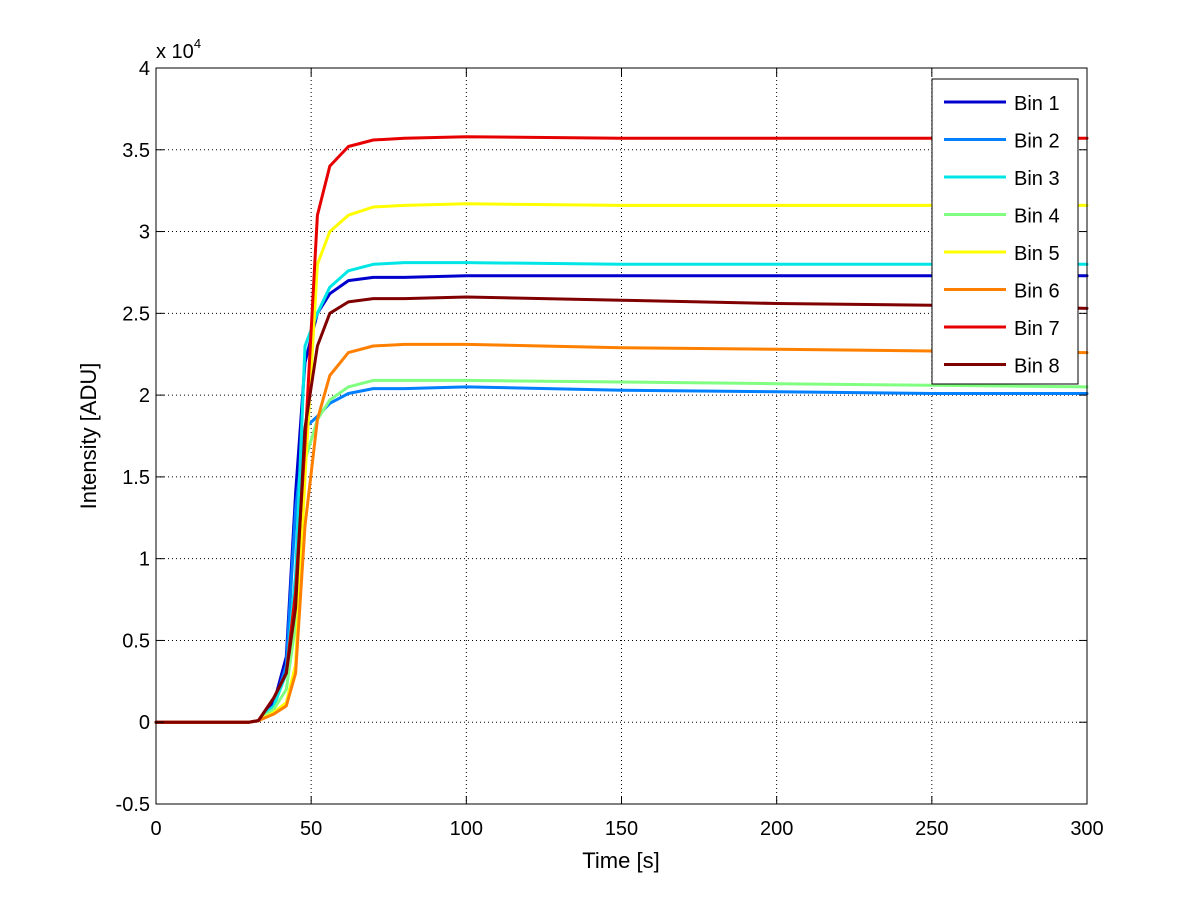 The width and height of the screenshot is (1200, 901). Describe the element at coordinates (311, 829) in the screenshot. I see `x-tick-label: 50` at that location.